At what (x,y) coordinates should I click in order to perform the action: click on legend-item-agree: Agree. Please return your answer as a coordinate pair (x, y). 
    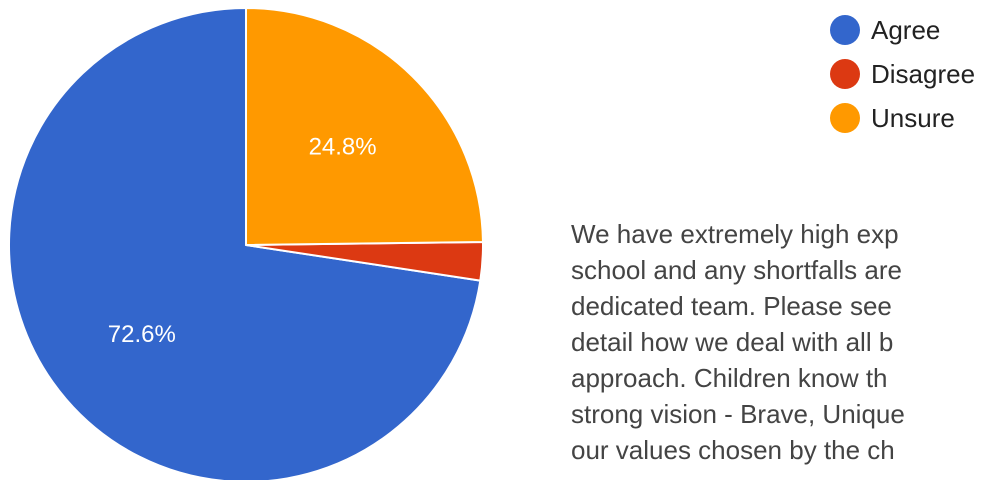
    Looking at the image, I should click on (902, 30).